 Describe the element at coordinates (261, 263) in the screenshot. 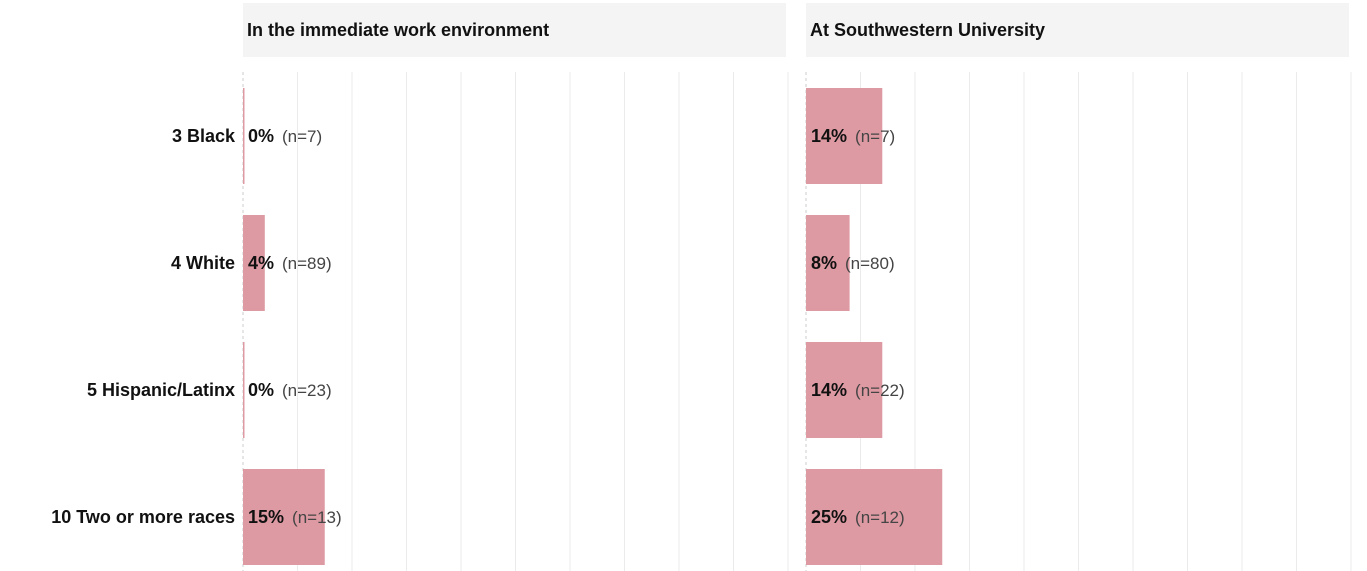

I see `value-label: 4%` at that location.